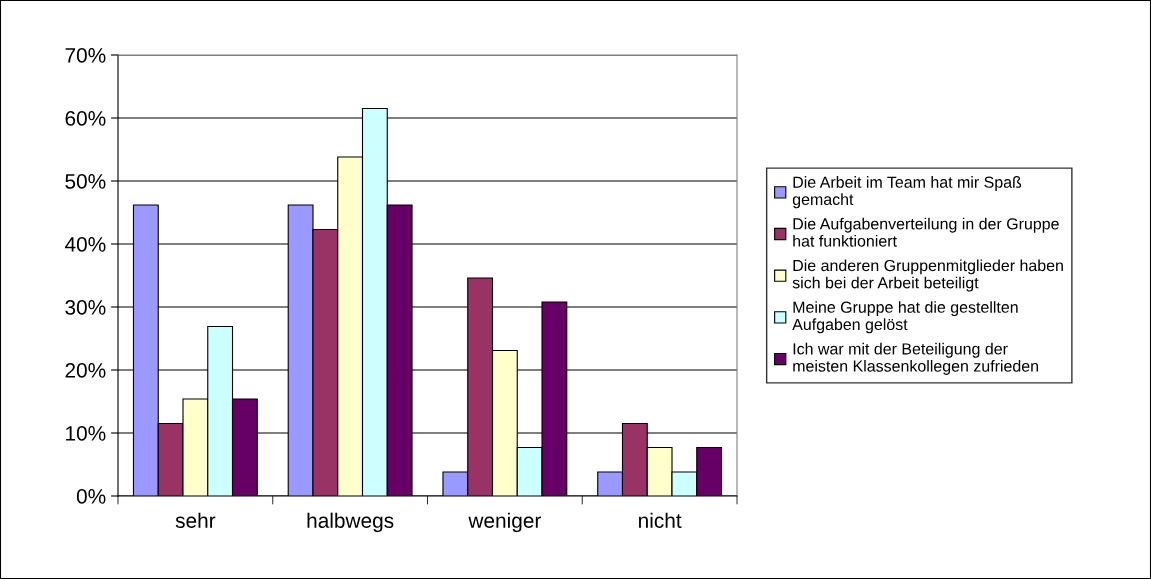 The image size is (1151, 579). What do you see at coordinates (91, 496) in the screenshot?
I see `y-tick-label: 0%` at bounding box center [91, 496].